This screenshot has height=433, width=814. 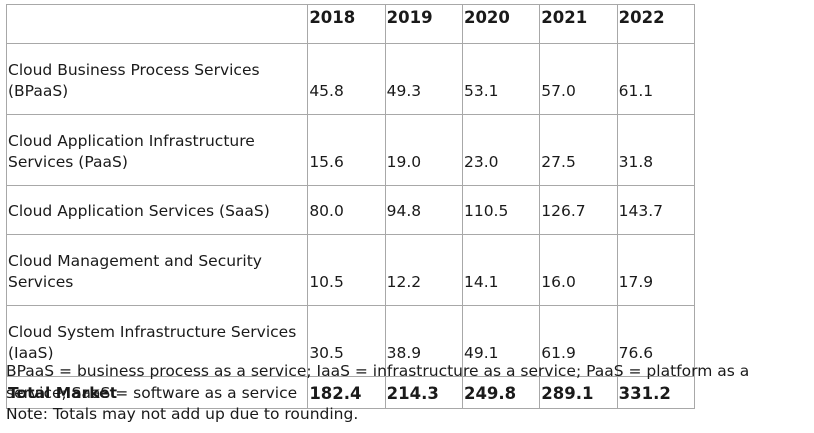 What do you see at coordinates (656, 79) in the screenshot?
I see `value-cell: 61.1` at bounding box center [656, 79].